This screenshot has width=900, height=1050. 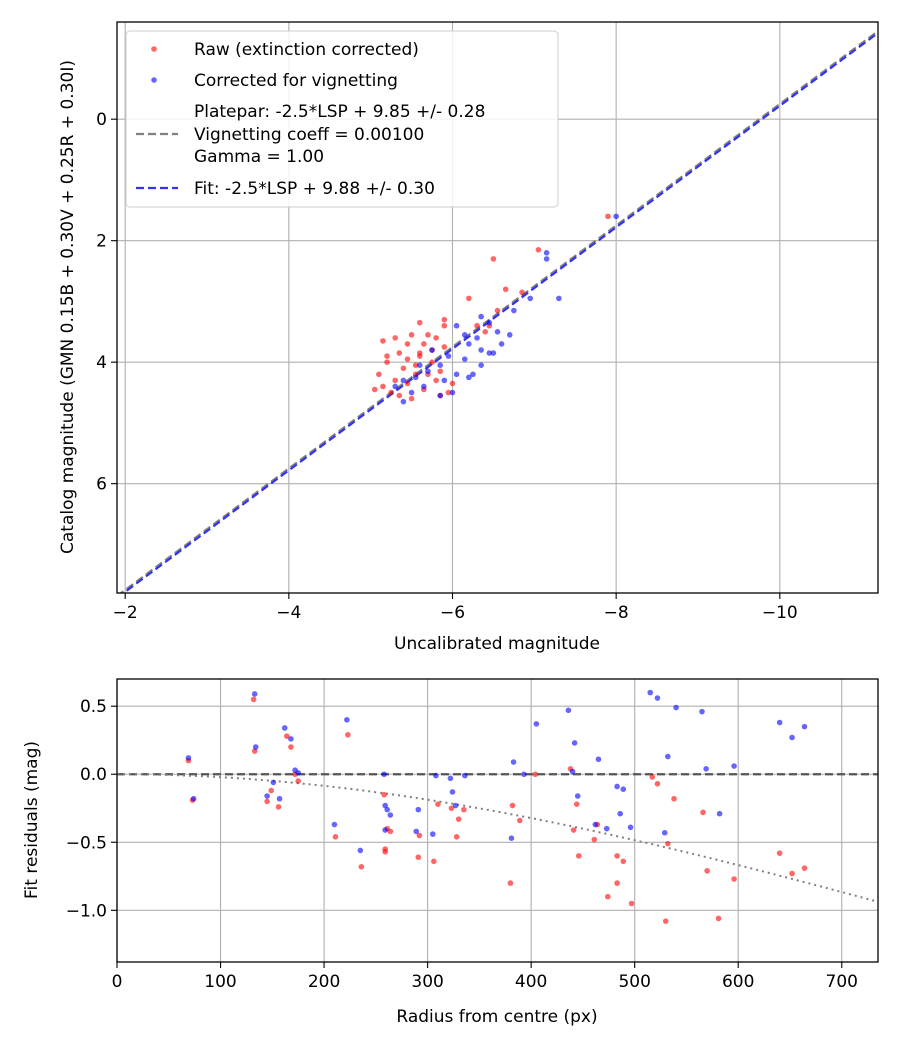 I want to click on legend-platepar-label-2: Vignetting coeff = 0.00100, so click(x=309, y=135).